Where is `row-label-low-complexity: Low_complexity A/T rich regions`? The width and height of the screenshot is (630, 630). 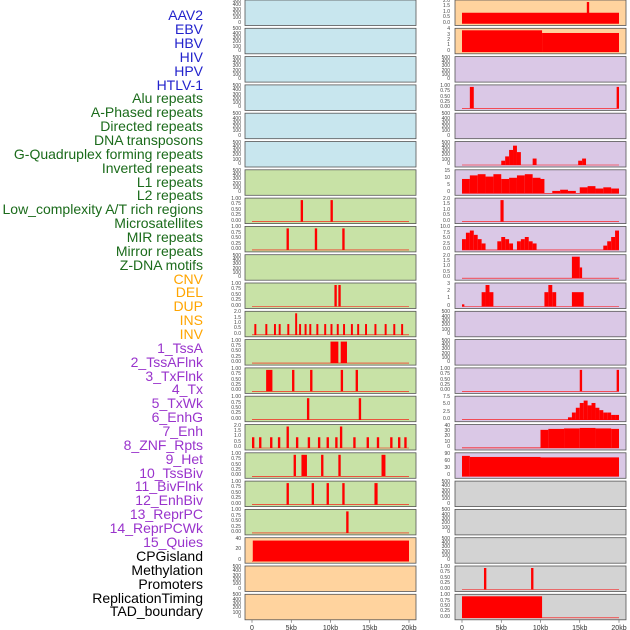
row-label-low-complexity: Low_complexity A/T rich regions is located at coordinates (103, 209).